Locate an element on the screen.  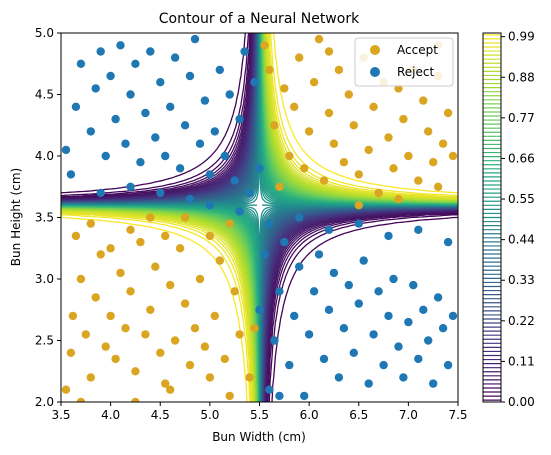
colorbar-tick-label: 0.00 is located at coordinates (521, 402).